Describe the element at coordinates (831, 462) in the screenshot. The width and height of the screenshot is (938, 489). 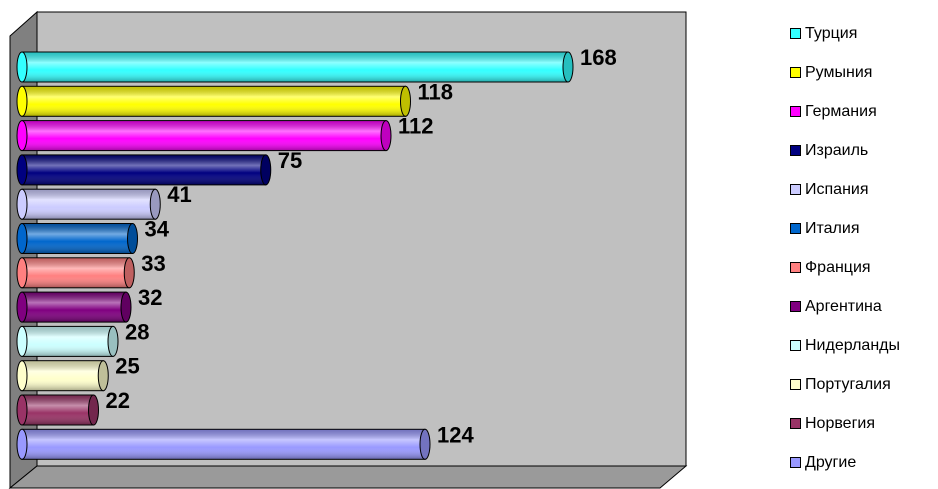
I see `legend-label-12: Другие` at that location.